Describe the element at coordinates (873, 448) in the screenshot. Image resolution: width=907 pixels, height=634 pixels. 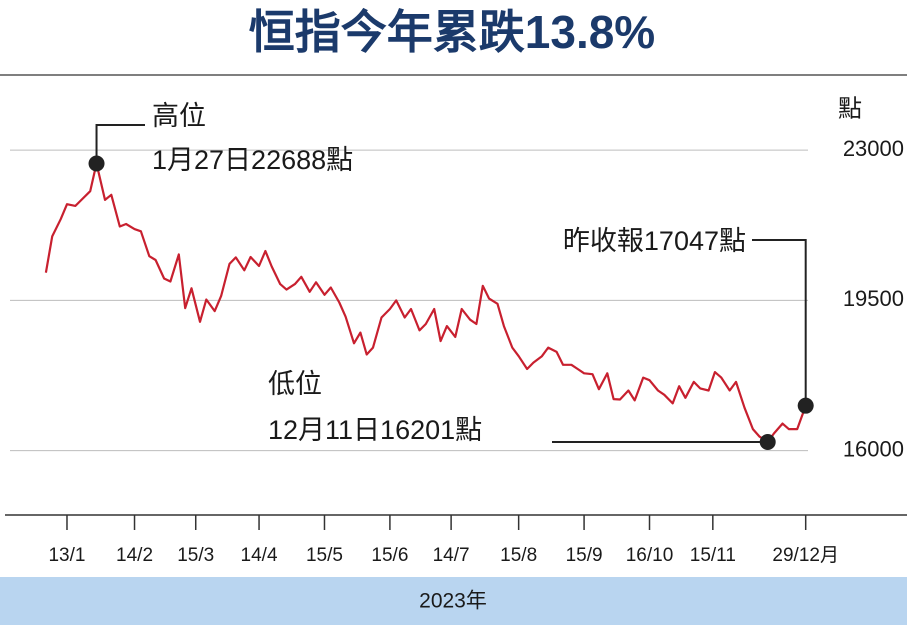
I see `y-tick-label: 16000` at that location.